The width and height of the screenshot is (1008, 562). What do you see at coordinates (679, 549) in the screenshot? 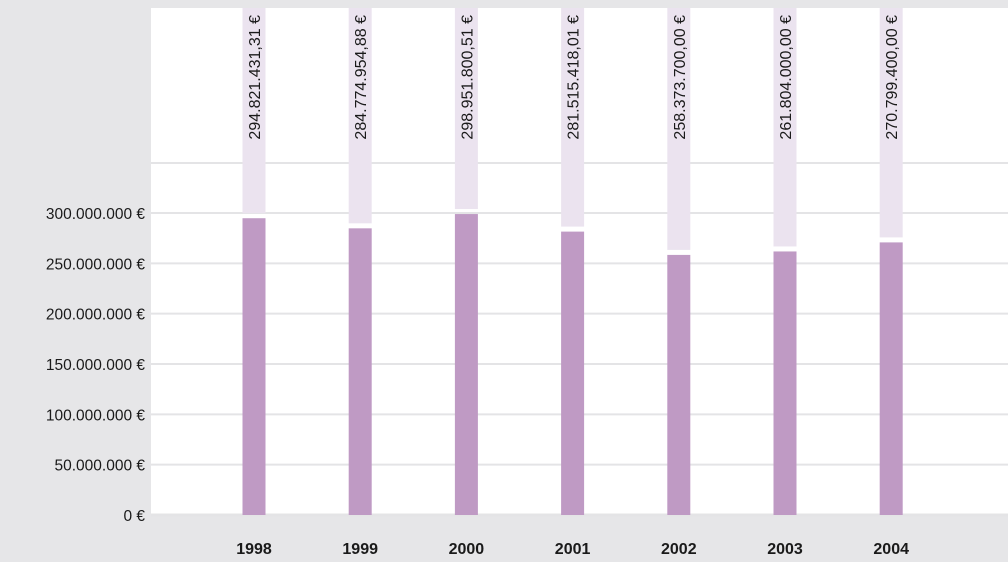
I see `x-tick-label: 2002` at bounding box center [679, 549].